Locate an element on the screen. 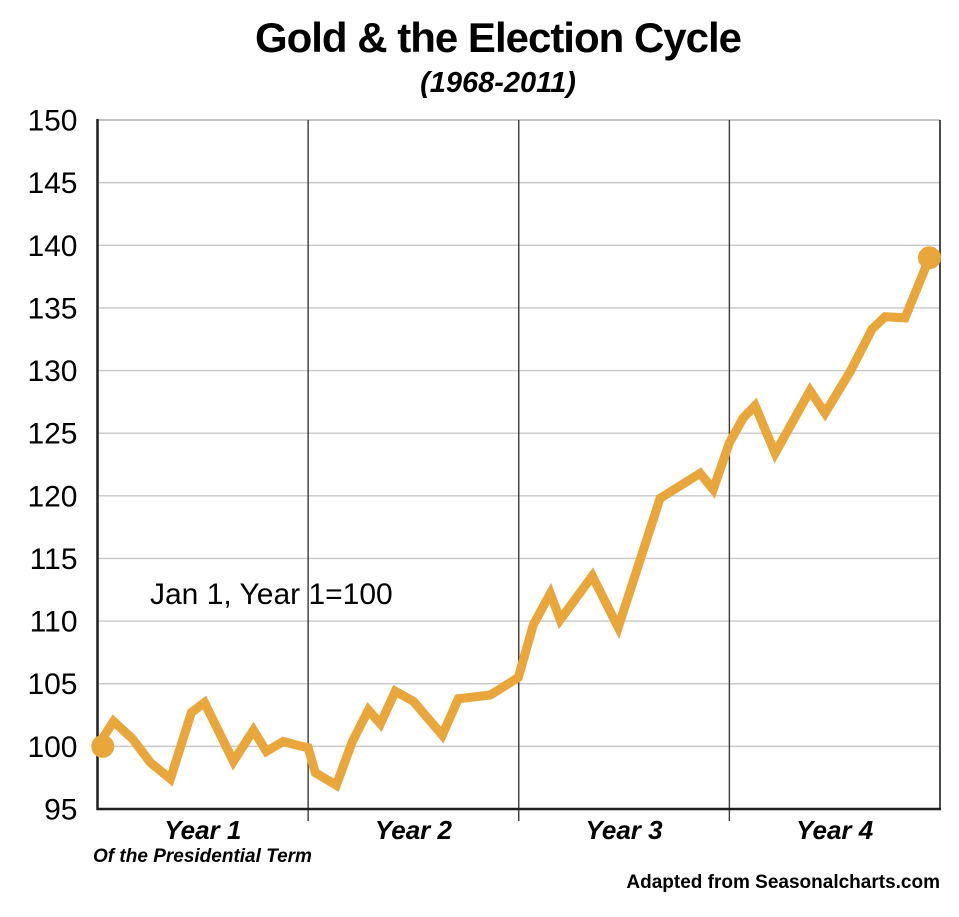 The image size is (959, 917). x-section-label: Year 2 is located at coordinates (414, 830).